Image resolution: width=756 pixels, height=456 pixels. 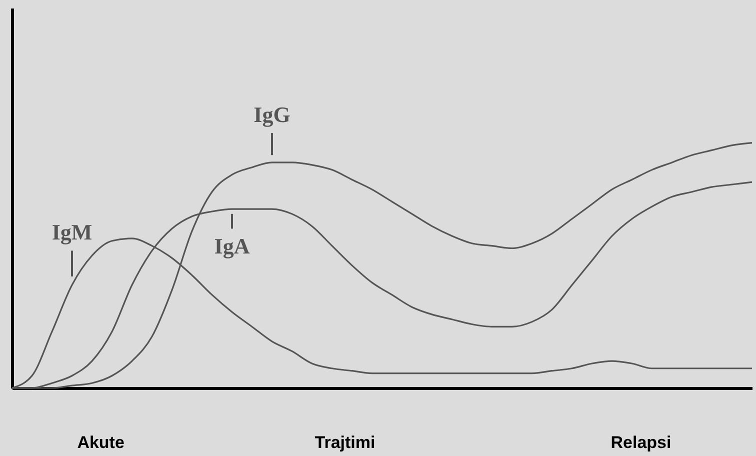 What do you see at coordinates (232, 246) in the screenshot?
I see `legend-label: IgA` at bounding box center [232, 246].